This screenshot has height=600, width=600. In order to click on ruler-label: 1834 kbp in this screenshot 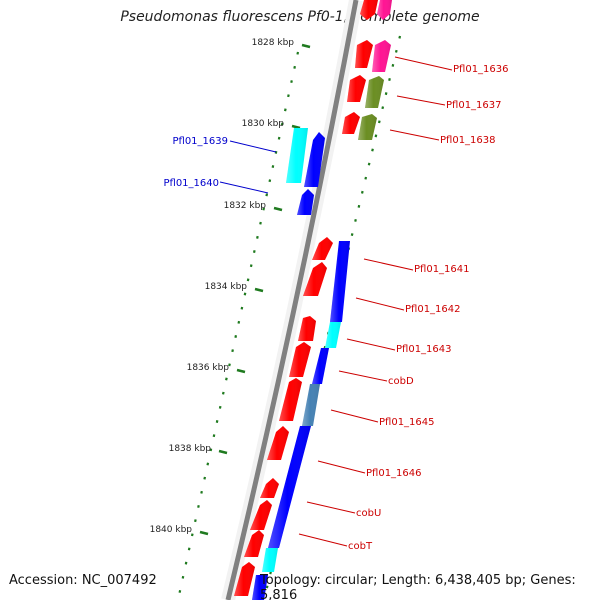, I will do `click(226, 287)`.